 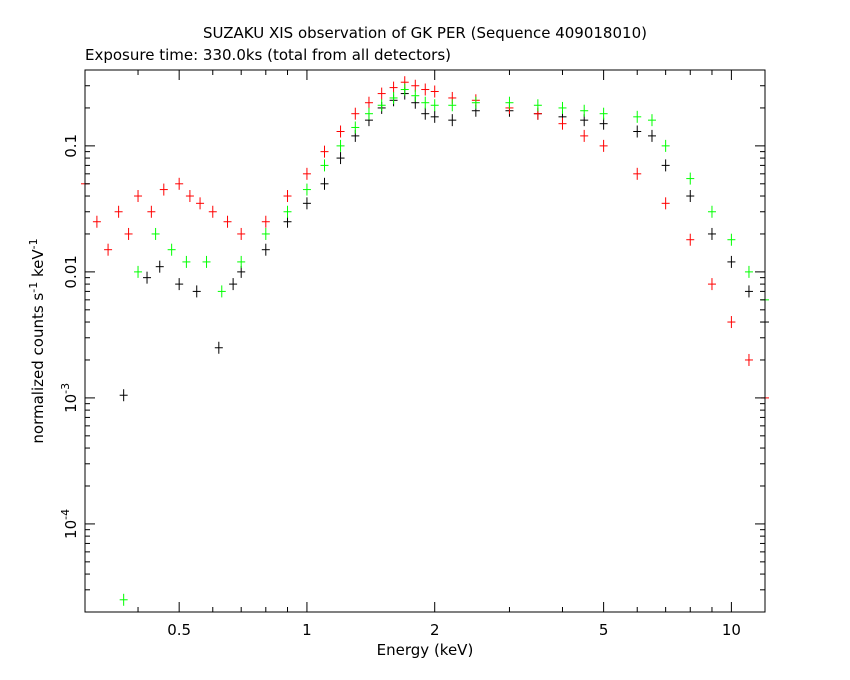 I want to click on x-tick-label: 5, so click(x=604, y=630).